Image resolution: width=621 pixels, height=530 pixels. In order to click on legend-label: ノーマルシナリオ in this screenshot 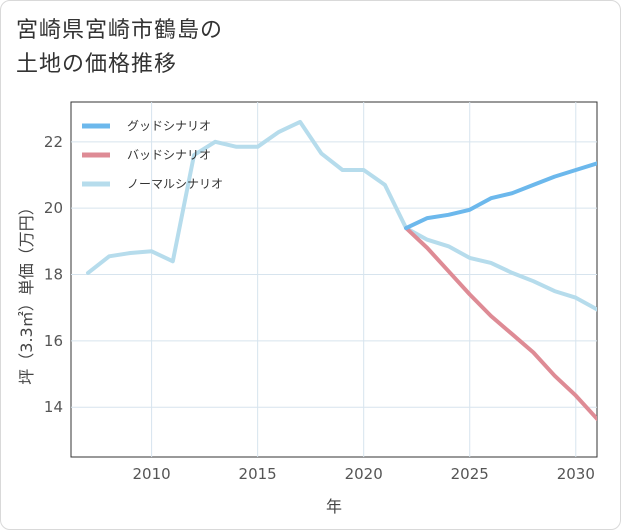, I will do `click(175, 184)`.